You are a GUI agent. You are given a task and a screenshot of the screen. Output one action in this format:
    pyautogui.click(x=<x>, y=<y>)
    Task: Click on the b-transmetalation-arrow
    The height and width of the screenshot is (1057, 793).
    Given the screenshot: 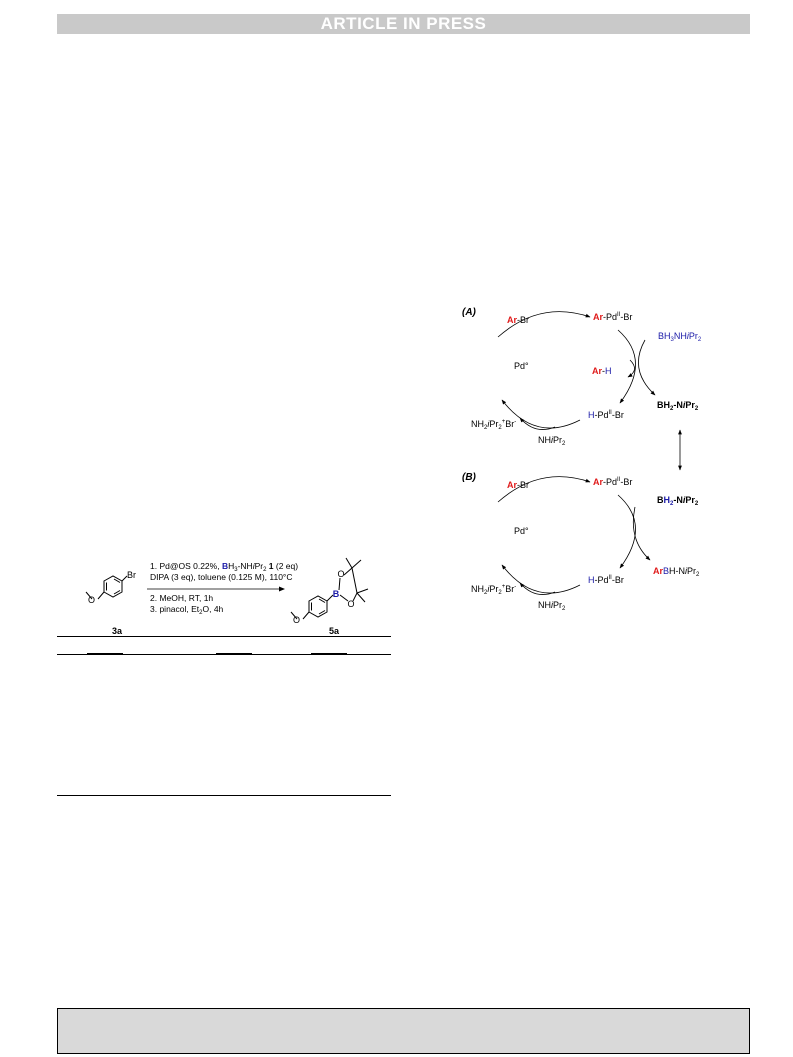 What is the action you would take?
    pyautogui.click(x=626, y=531)
    